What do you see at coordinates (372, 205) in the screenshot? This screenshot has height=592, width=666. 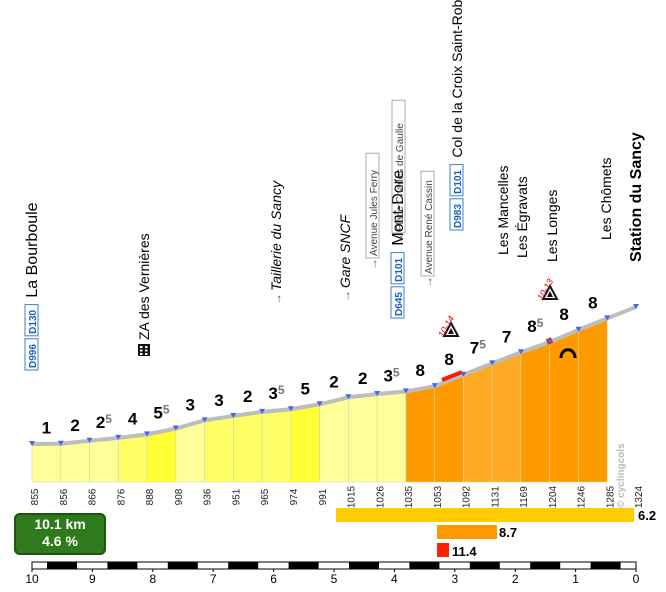 I see `place-box` at bounding box center [372, 205].